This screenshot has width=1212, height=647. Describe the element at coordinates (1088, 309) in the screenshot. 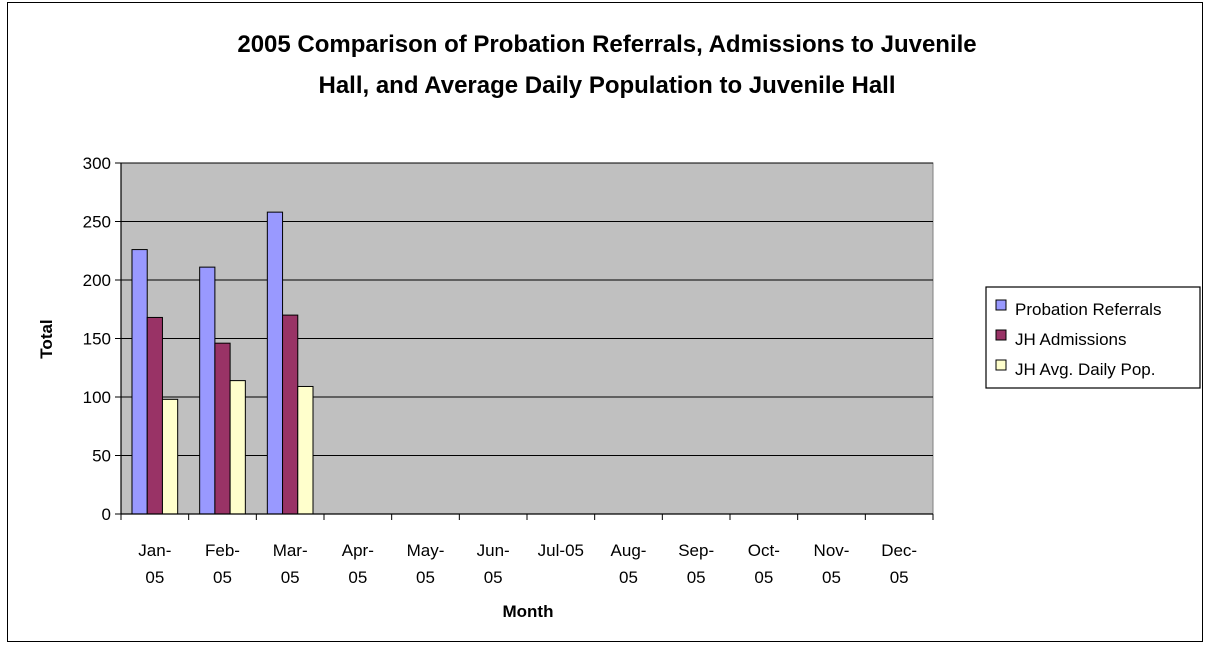

I see `legend-label: Probation Referrals` at that location.